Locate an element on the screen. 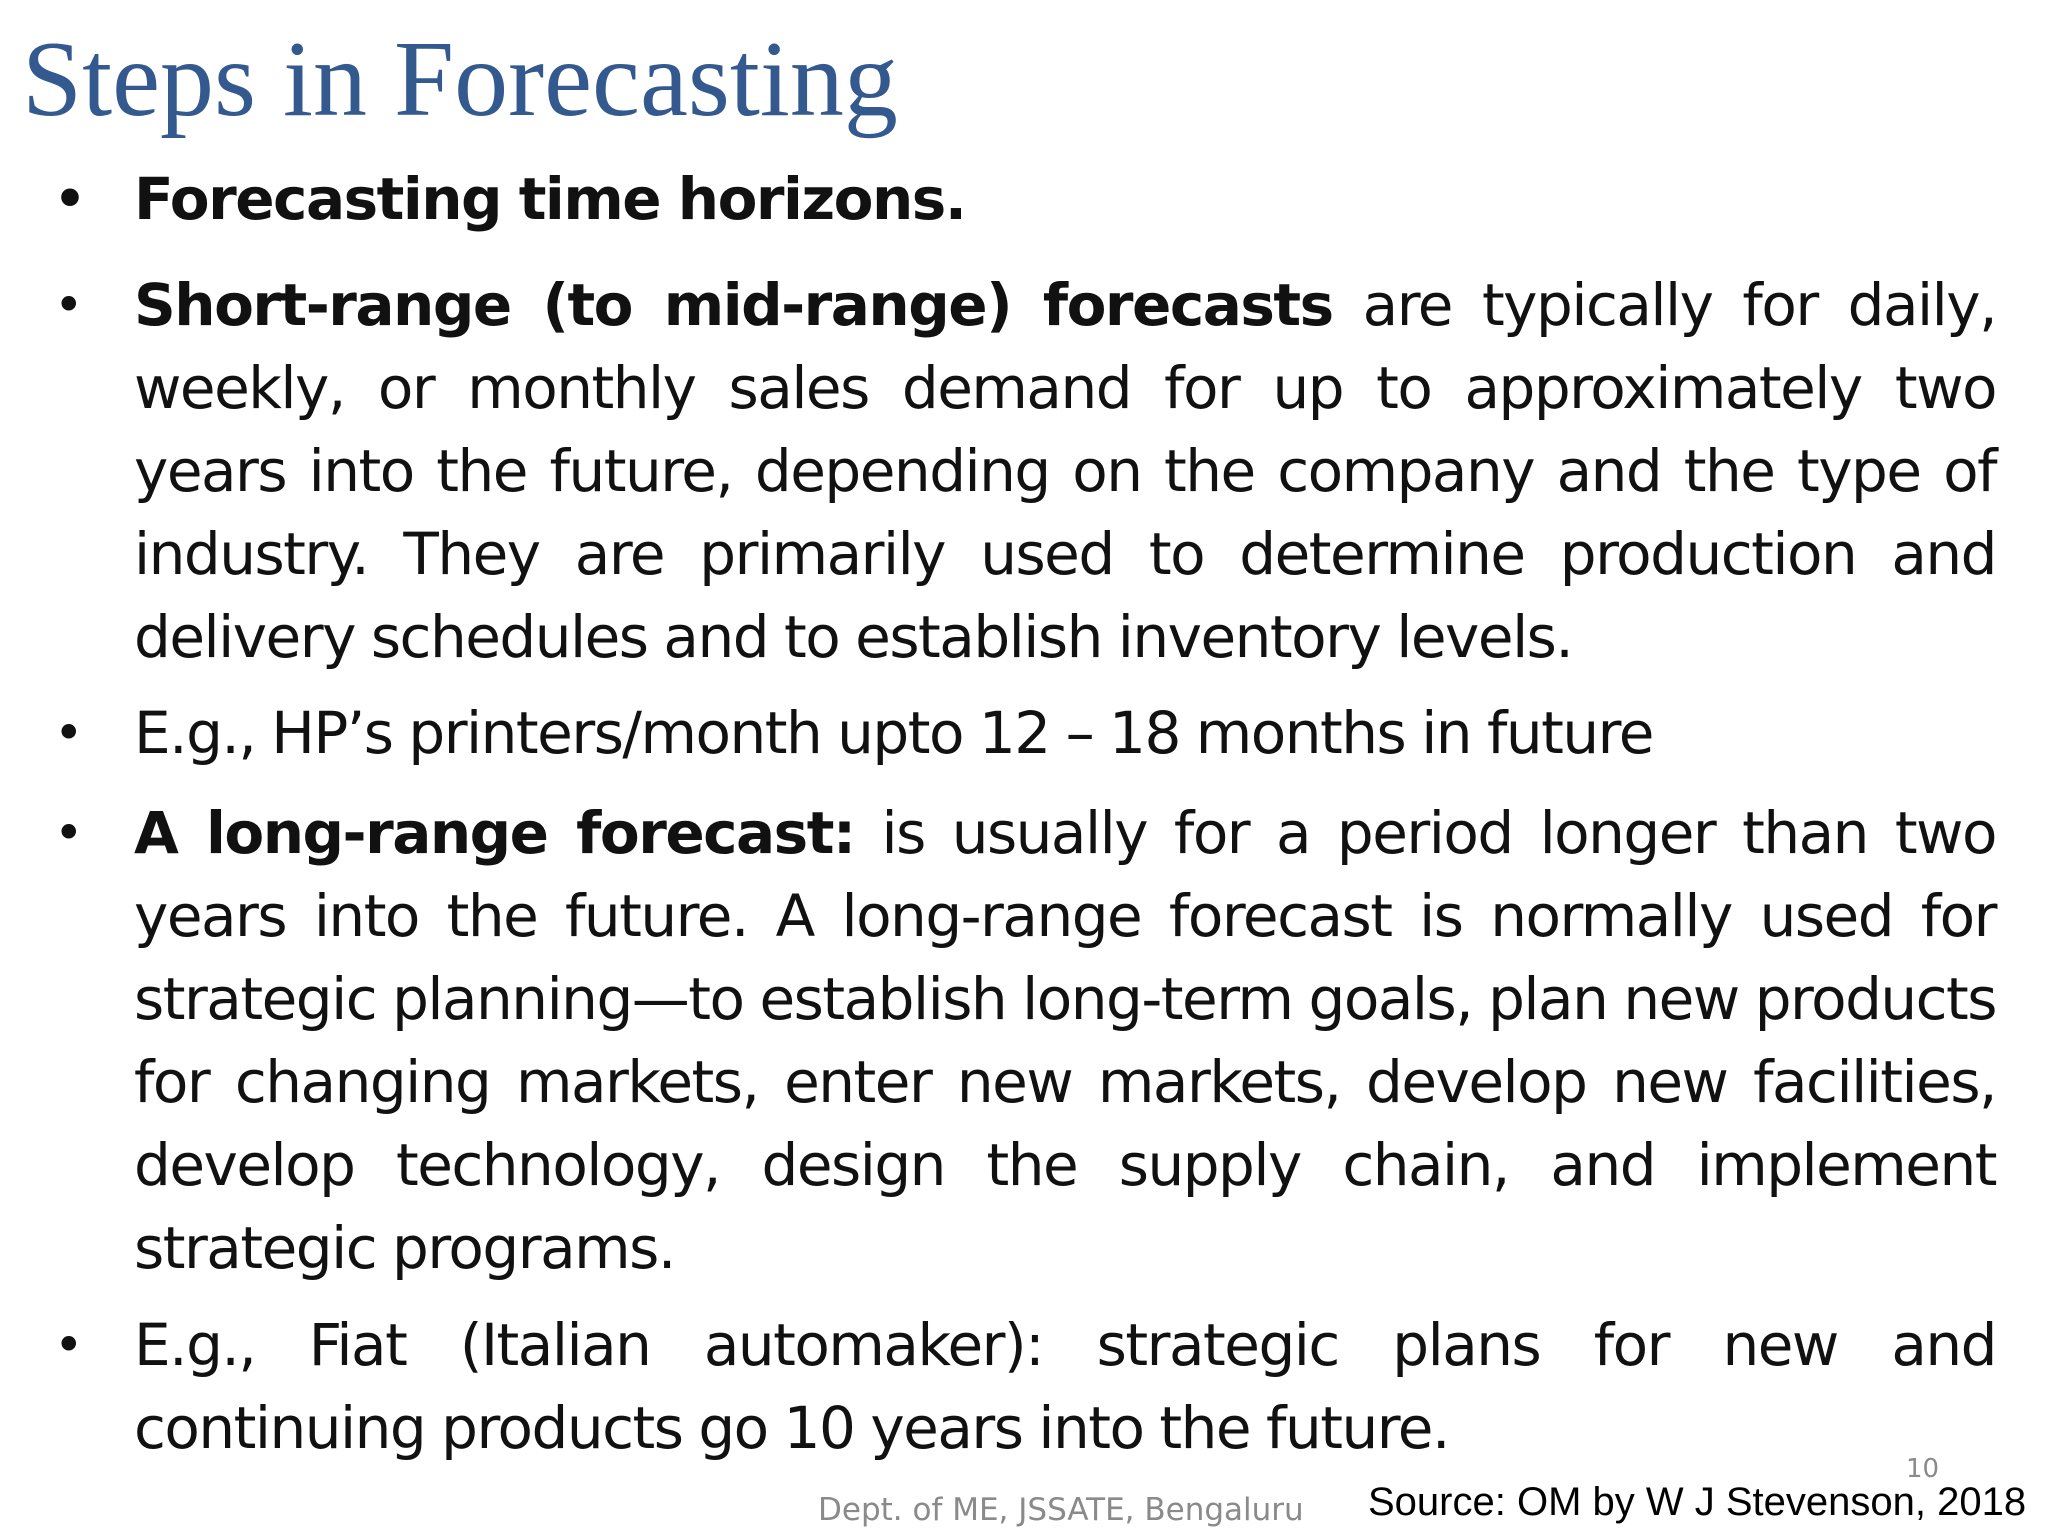  footer-source: Source: OM by W J Stevenson, 2018 is located at coordinates (1697, 1502).